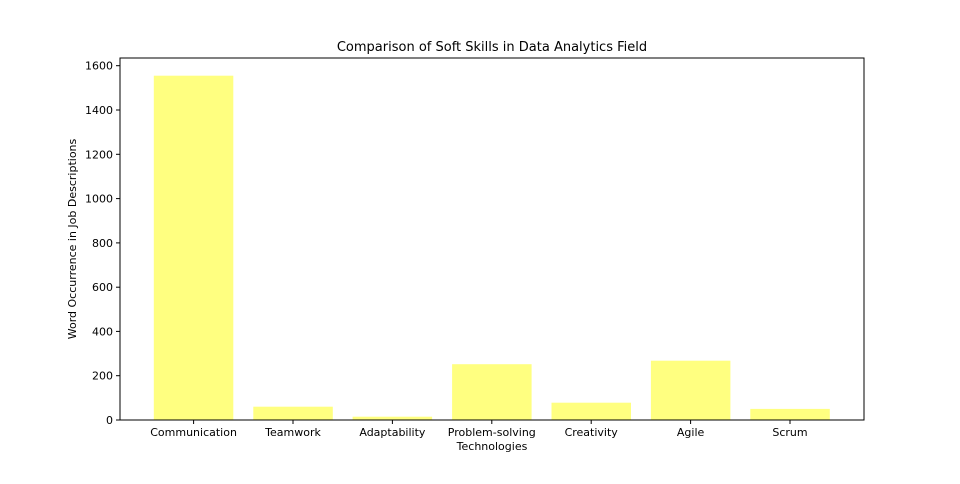 Image resolution: width=960 pixels, height=484 pixels. Describe the element at coordinates (790, 414) in the screenshot. I see `bar-scrum` at that location.